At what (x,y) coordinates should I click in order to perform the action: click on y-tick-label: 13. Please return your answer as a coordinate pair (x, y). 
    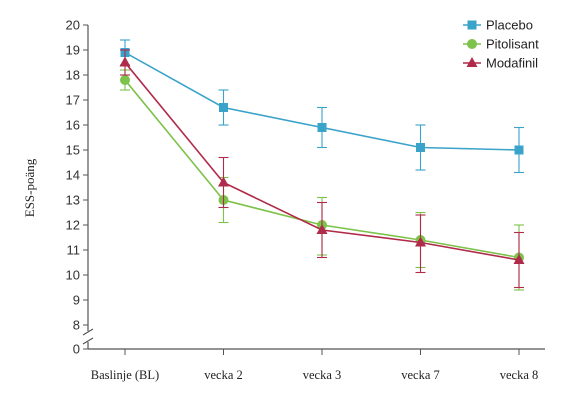
    Looking at the image, I should click on (73, 200).